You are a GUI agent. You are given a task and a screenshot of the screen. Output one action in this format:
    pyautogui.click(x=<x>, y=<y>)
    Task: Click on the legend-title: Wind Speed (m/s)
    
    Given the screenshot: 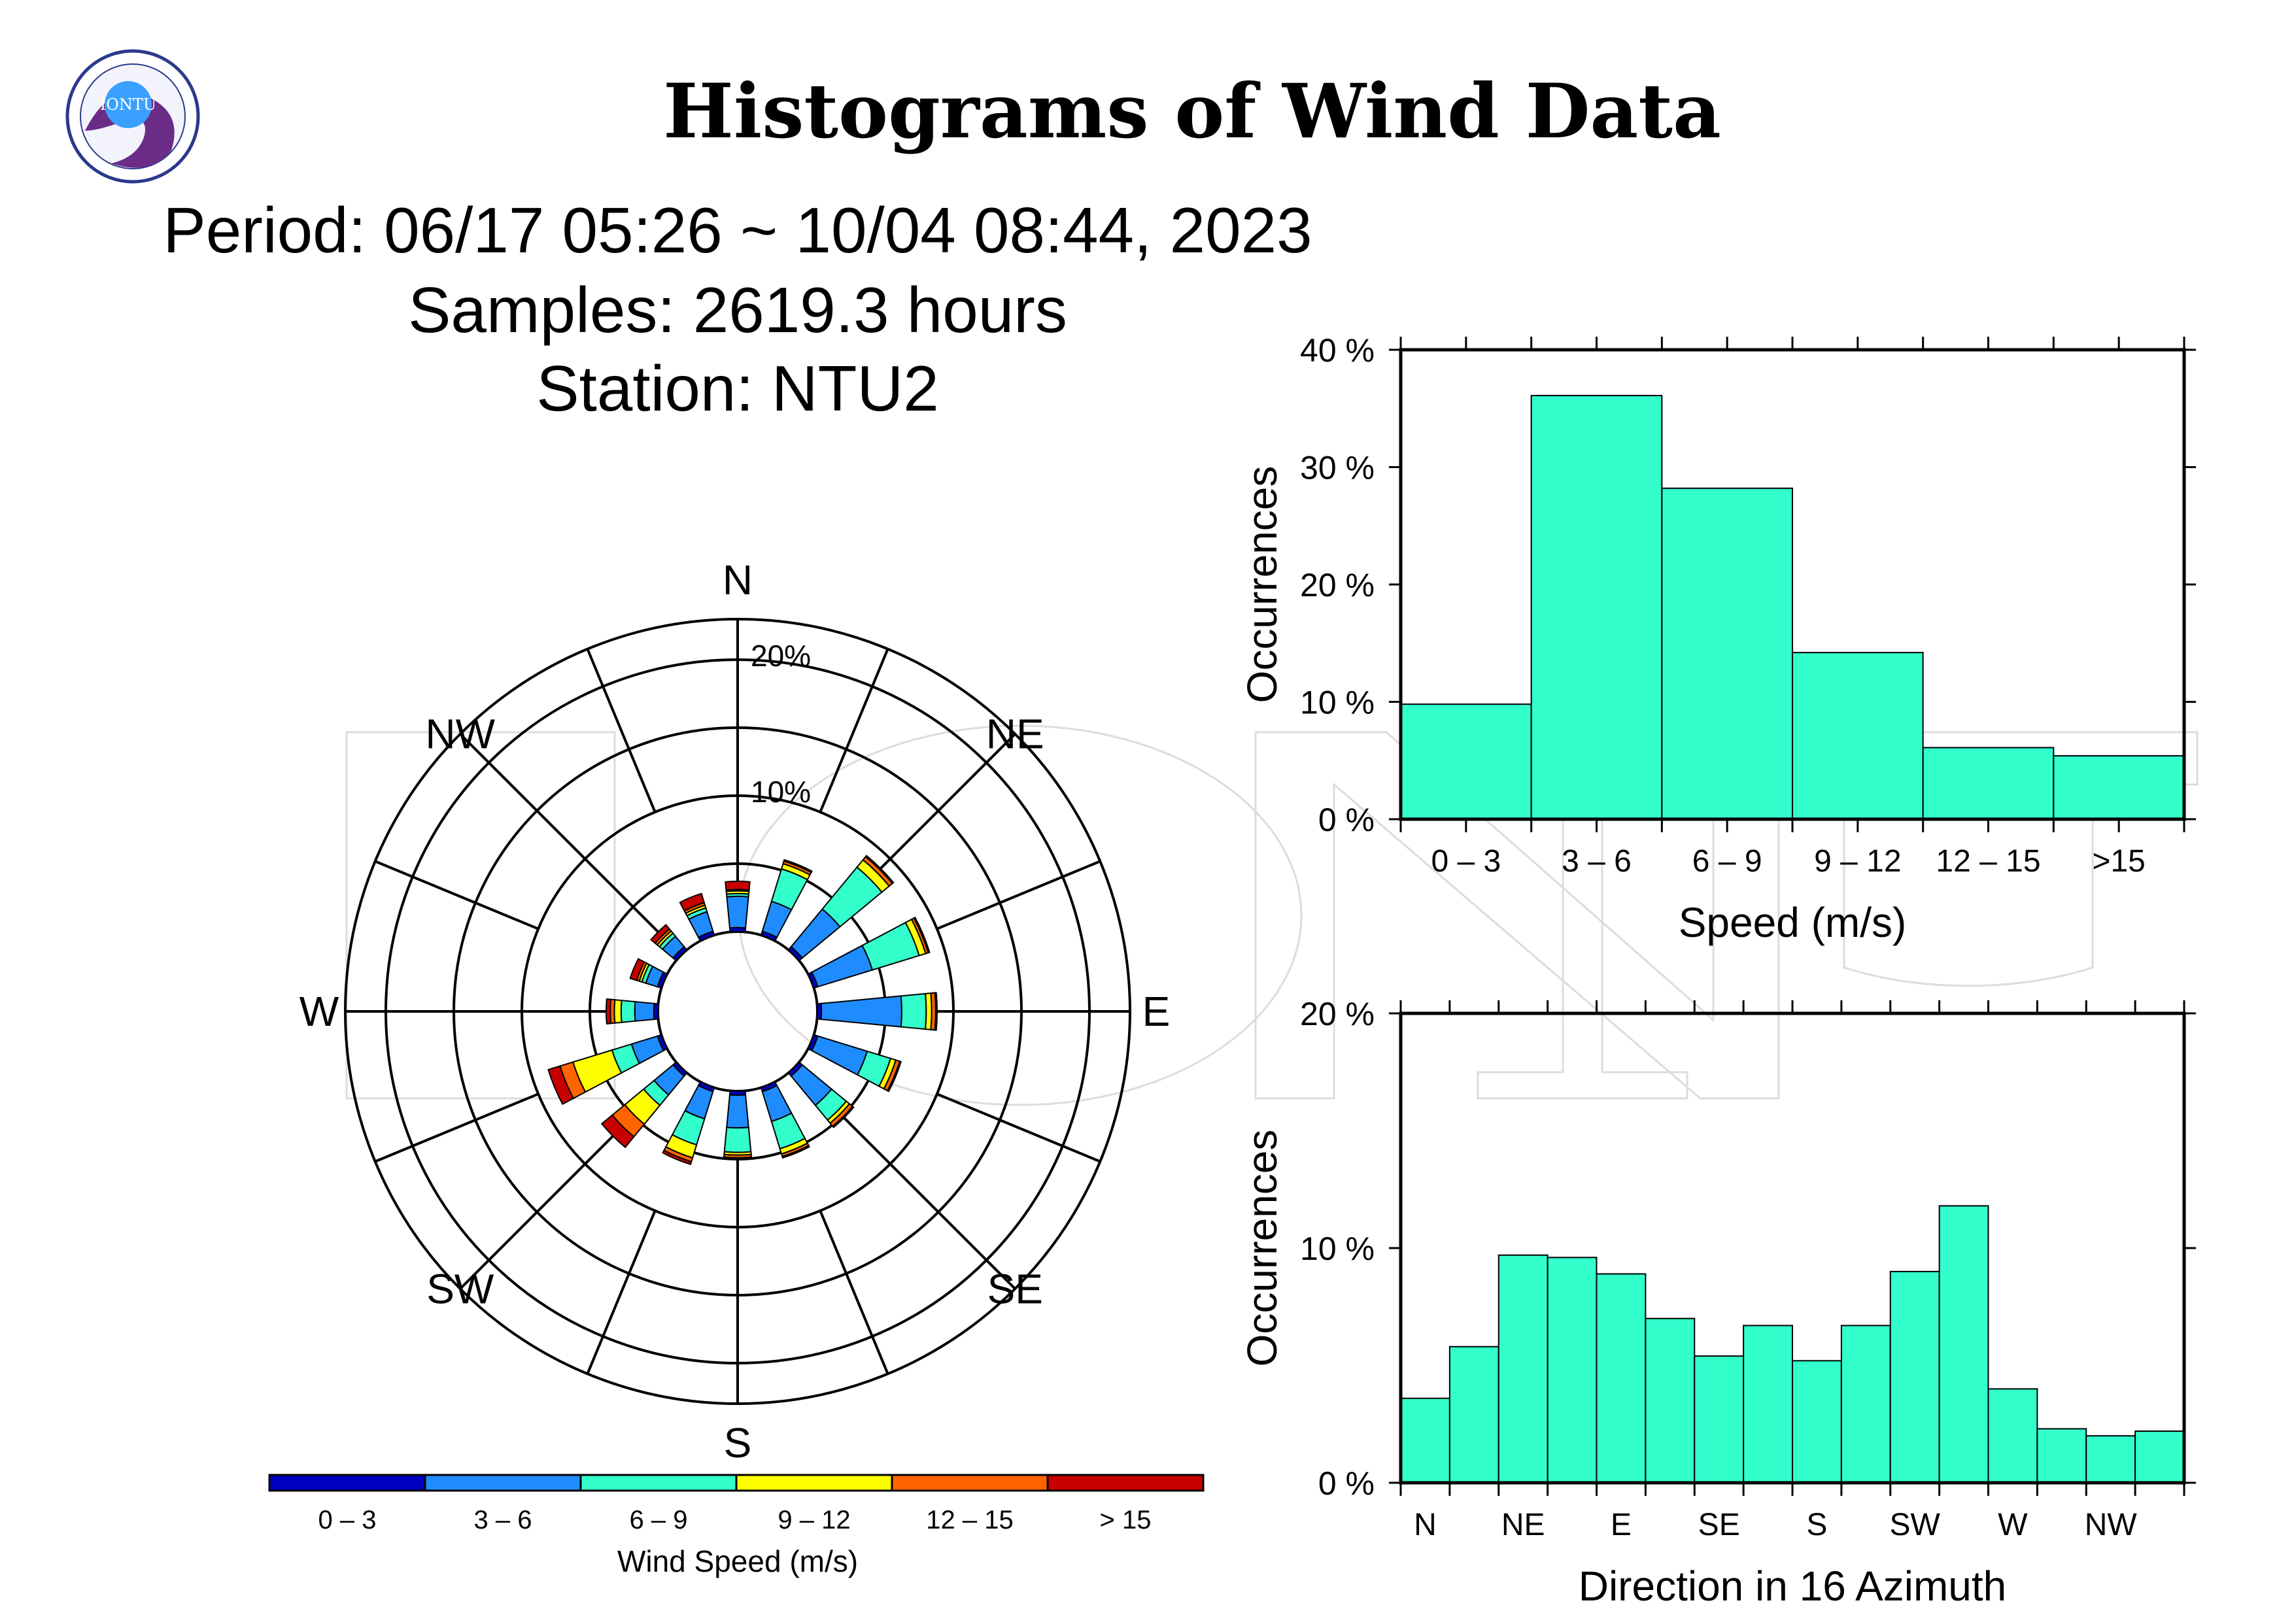 What is the action you would take?
    pyautogui.click(x=737, y=1561)
    